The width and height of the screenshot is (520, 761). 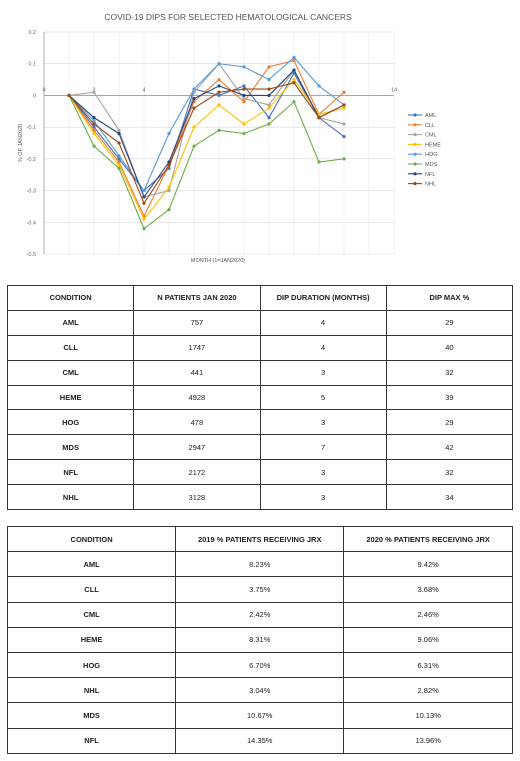 I want to click on cell-2020-jrx: 2.46%, so click(x=428, y=614).